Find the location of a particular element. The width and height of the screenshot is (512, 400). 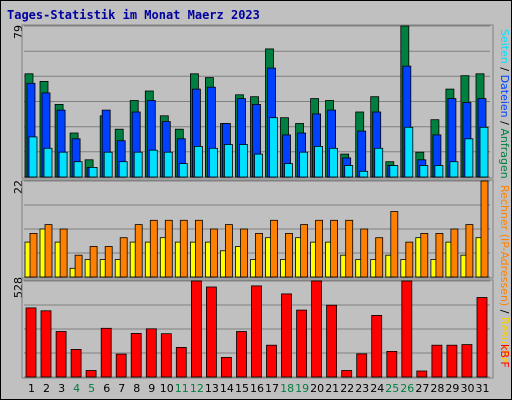

chart-title: Tages-Statistik im Monat Maerz 2023 is located at coordinates (133, 15).